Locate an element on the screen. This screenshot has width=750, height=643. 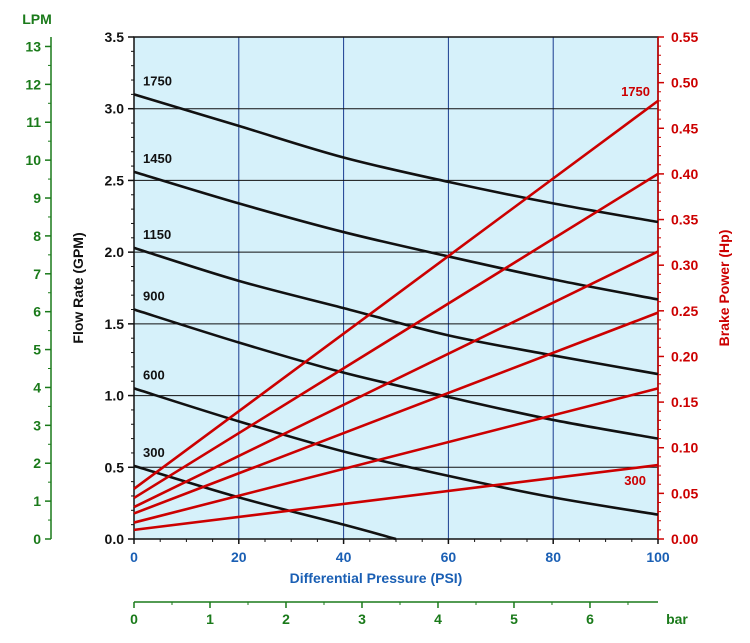
hp-tick-label: 0.20 is located at coordinates (684, 356).